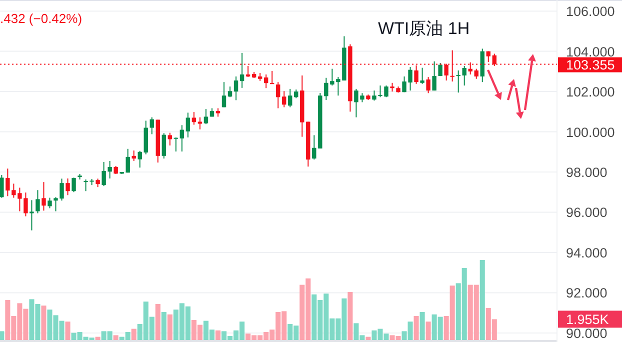  What do you see at coordinates (587, 293) in the screenshot?
I see `y-tick-label: 92.000` at bounding box center [587, 293].